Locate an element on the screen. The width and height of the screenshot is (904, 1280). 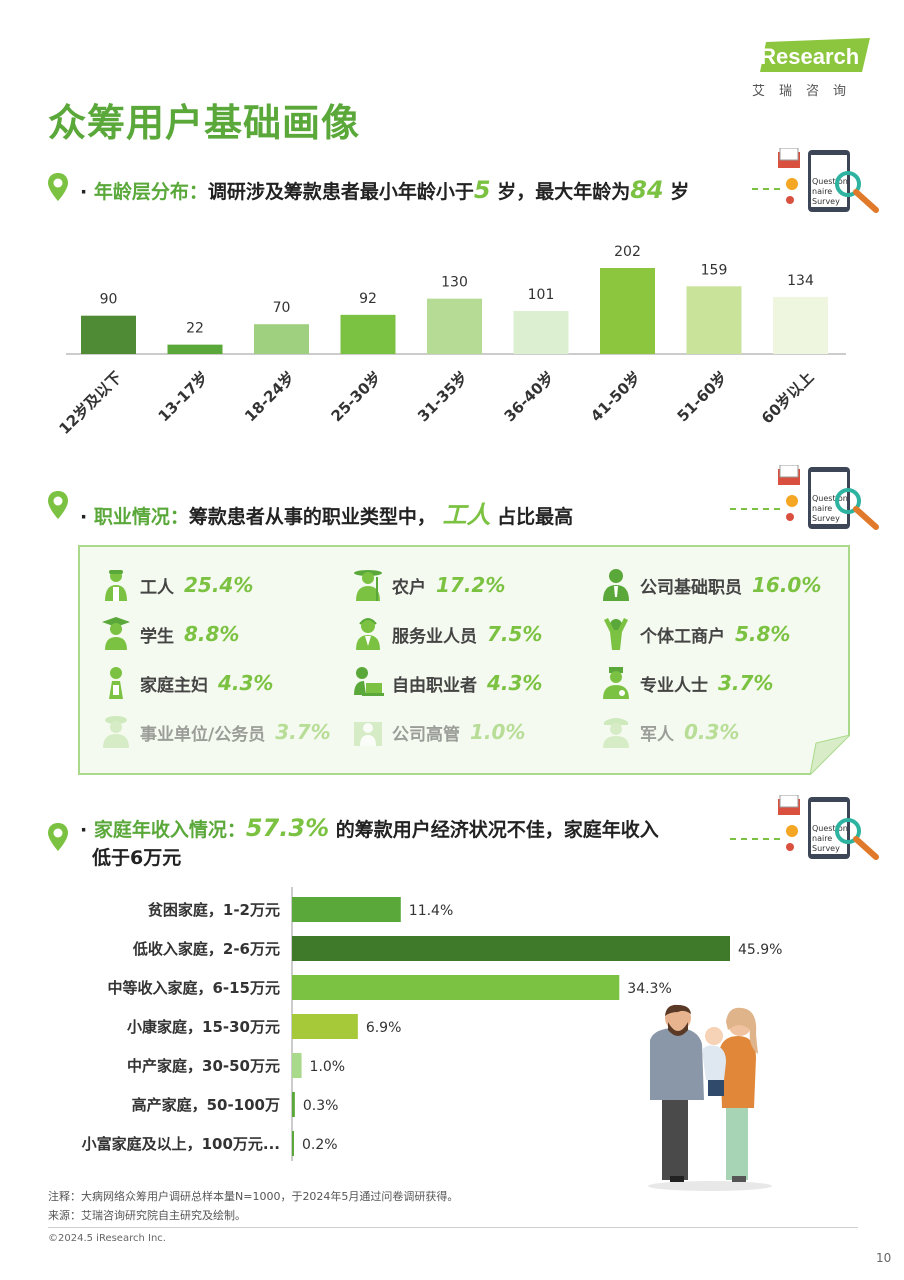
family-illustration is located at coordinates (710, 1097).